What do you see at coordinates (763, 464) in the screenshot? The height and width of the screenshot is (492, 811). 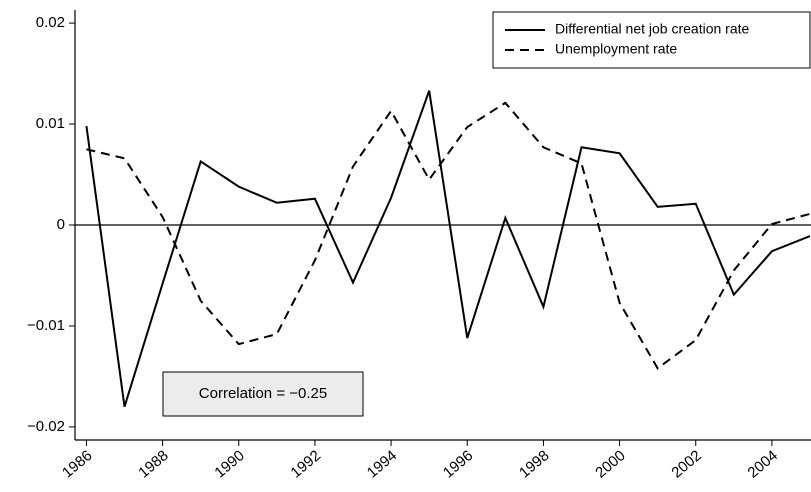 I see `x-tick-label: 2004` at bounding box center [763, 464].